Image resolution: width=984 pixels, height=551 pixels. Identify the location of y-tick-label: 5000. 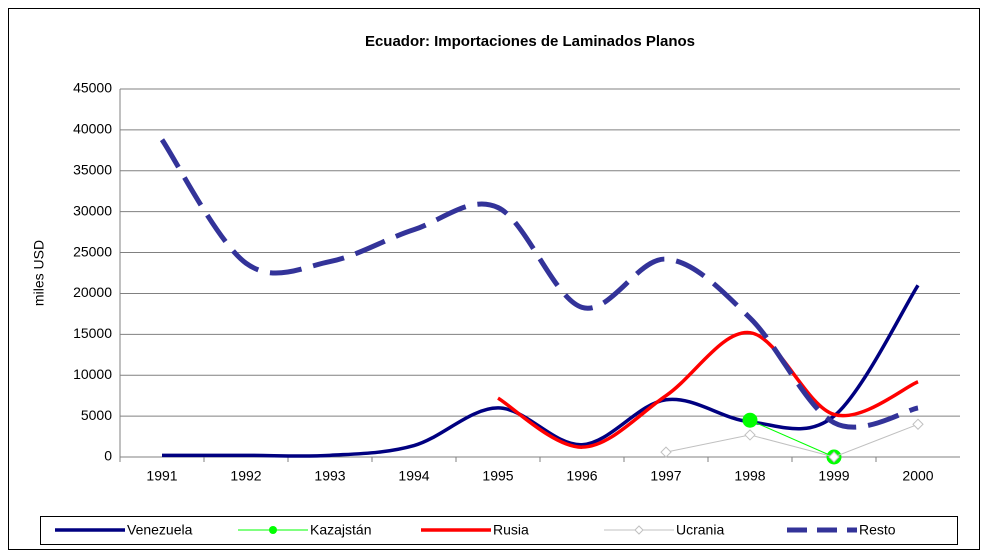
(96, 415).